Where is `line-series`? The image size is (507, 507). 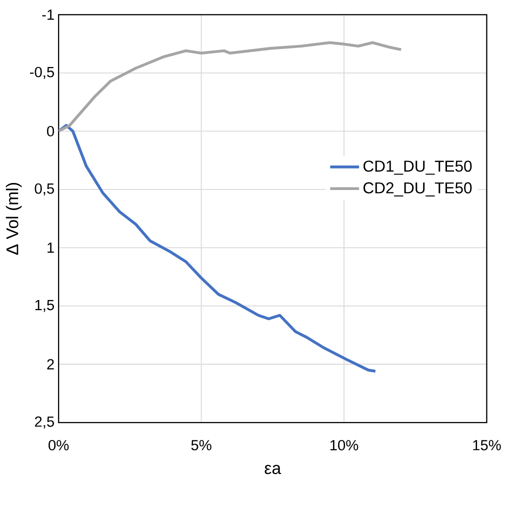 line-series is located at coordinates (230, 87).